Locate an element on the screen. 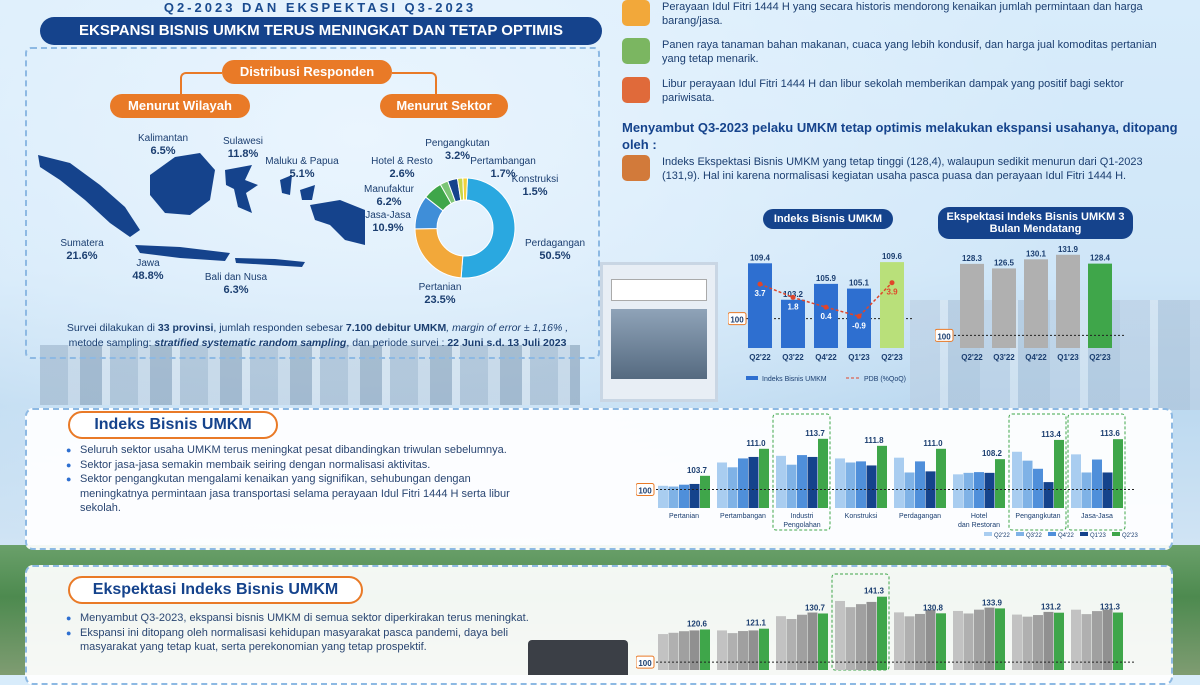 This screenshot has height=685, width=1200. chart-sector-ibu-label-5: 108.2 is located at coordinates (992, 453).